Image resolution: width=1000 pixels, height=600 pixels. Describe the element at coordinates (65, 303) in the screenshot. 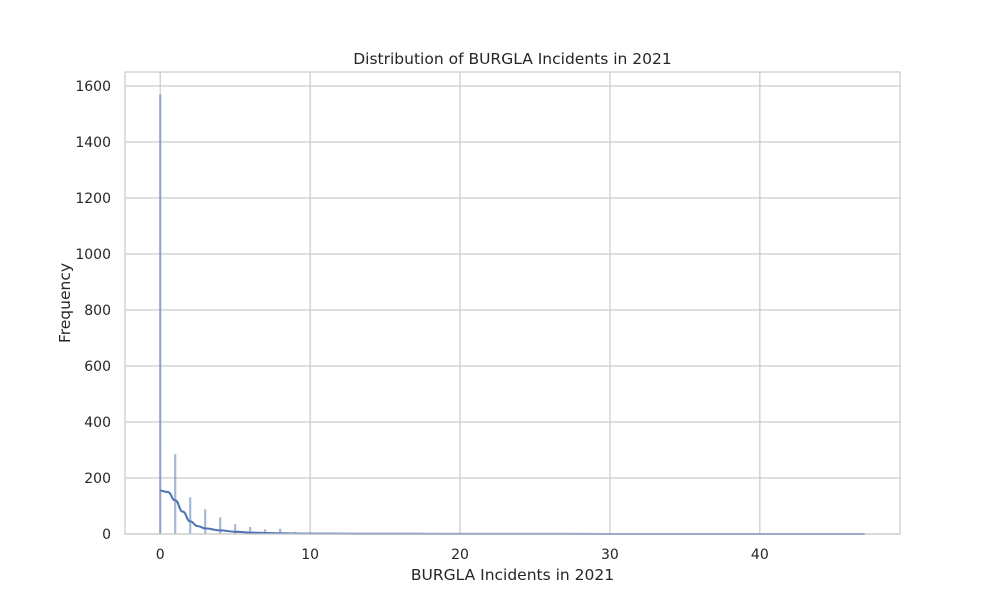

I see `y-axis-label: Frequency` at that location.